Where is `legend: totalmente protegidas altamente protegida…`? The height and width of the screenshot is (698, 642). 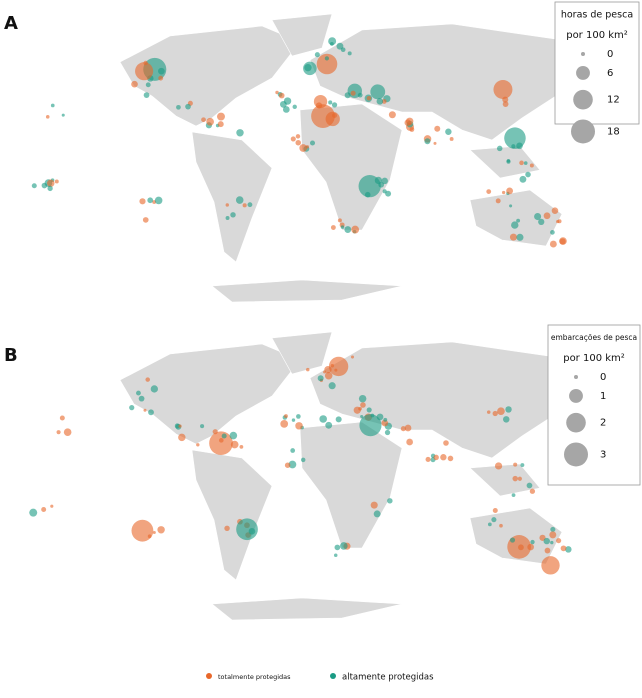 legend: totalmente protegidas altamente protegida… is located at coordinates (320, 678).